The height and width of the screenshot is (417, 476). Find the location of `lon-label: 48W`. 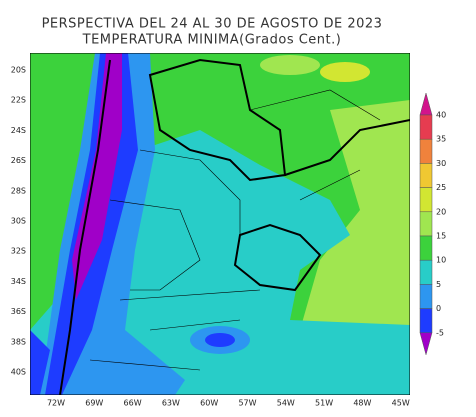

lon-label: 48W is located at coordinates (362, 403).